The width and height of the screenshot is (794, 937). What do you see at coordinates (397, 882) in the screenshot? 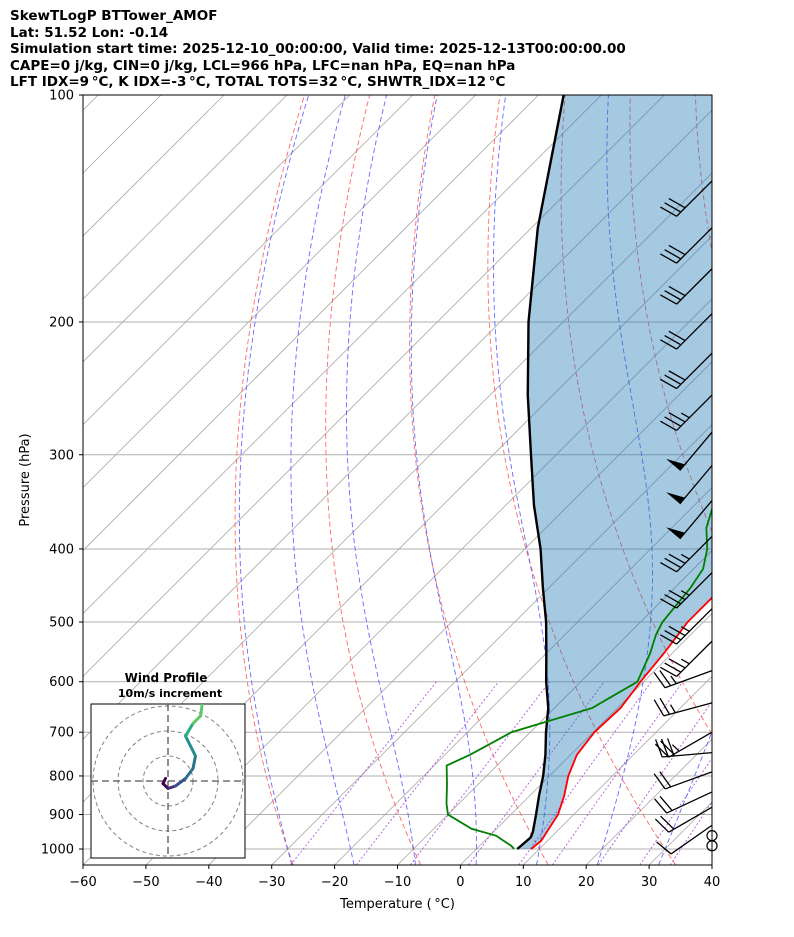
I see `x-tick-label: −10` at bounding box center [397, 882].